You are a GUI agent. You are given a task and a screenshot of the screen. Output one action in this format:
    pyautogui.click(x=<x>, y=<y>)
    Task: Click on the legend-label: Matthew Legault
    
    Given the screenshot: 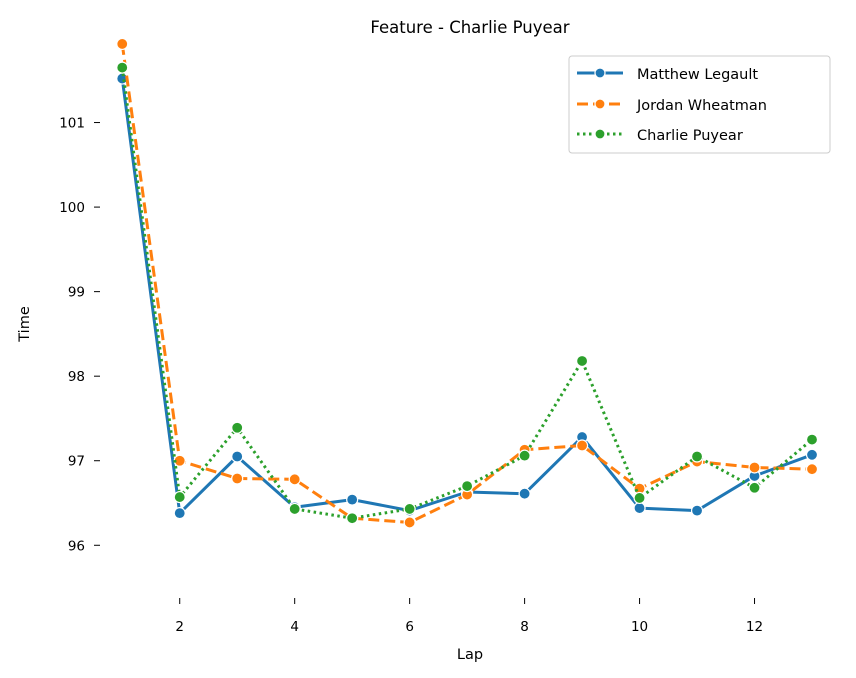 What is the action you would take?
    pyautogui.click(x=697, y=75)
    